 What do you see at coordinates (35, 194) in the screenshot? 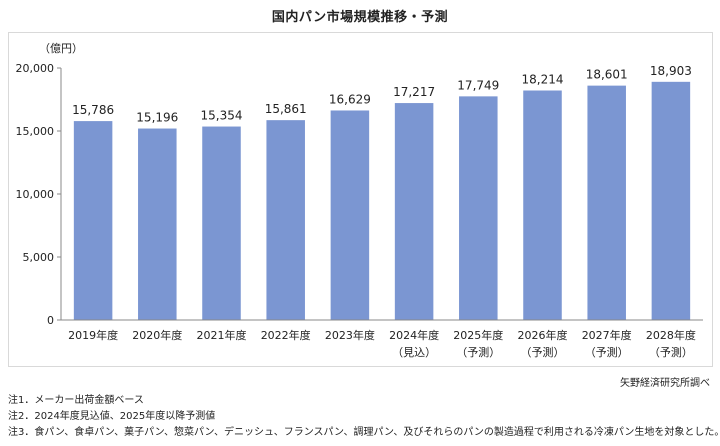
I see `y-tick-label: 10,000` at bounding box center [35, 194].